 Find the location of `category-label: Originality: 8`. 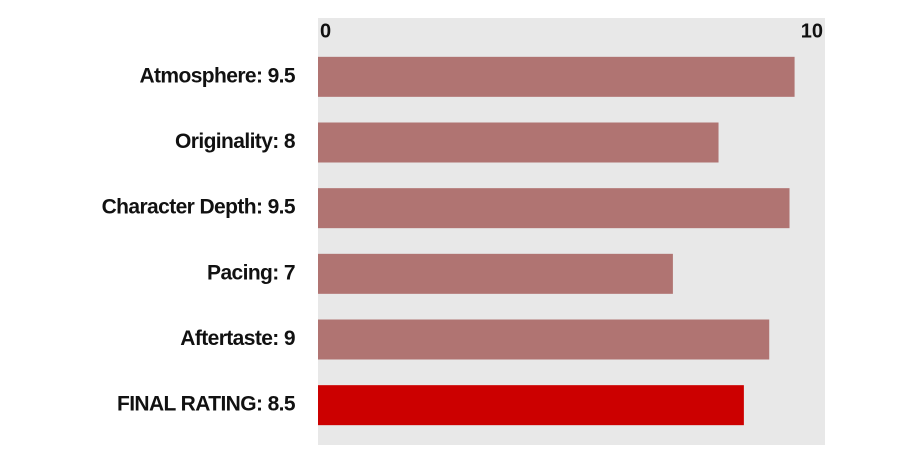

category-label: Originality: 8 is located at coordinates (235, 141).